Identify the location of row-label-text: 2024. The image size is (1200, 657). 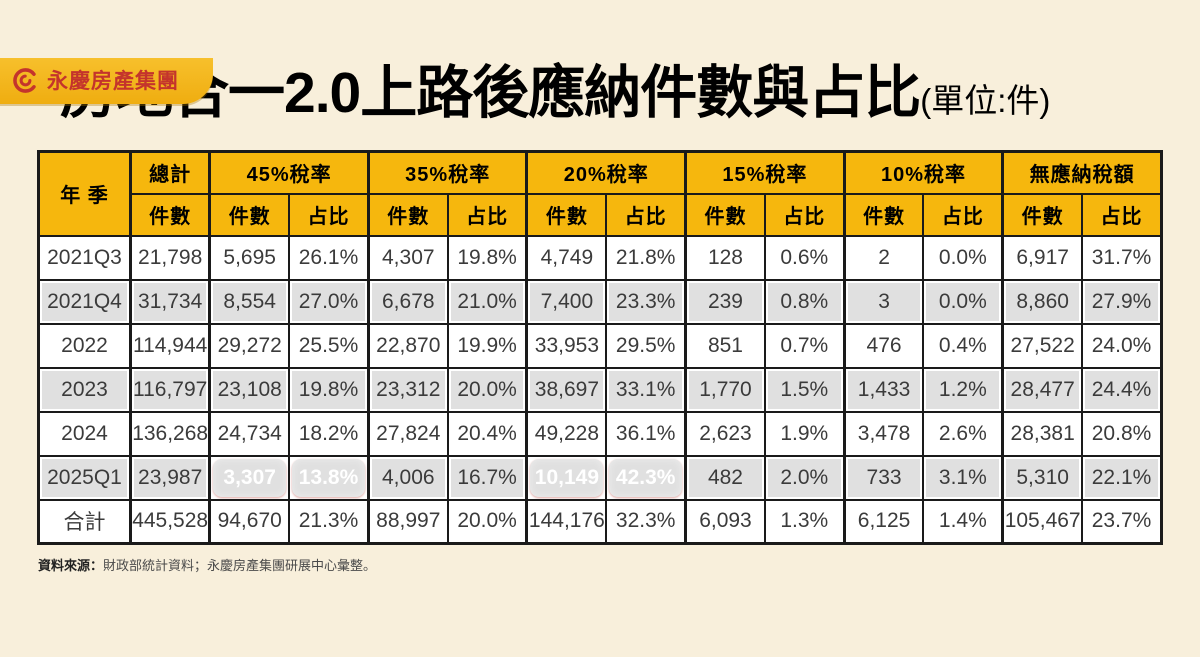
(84, 433).